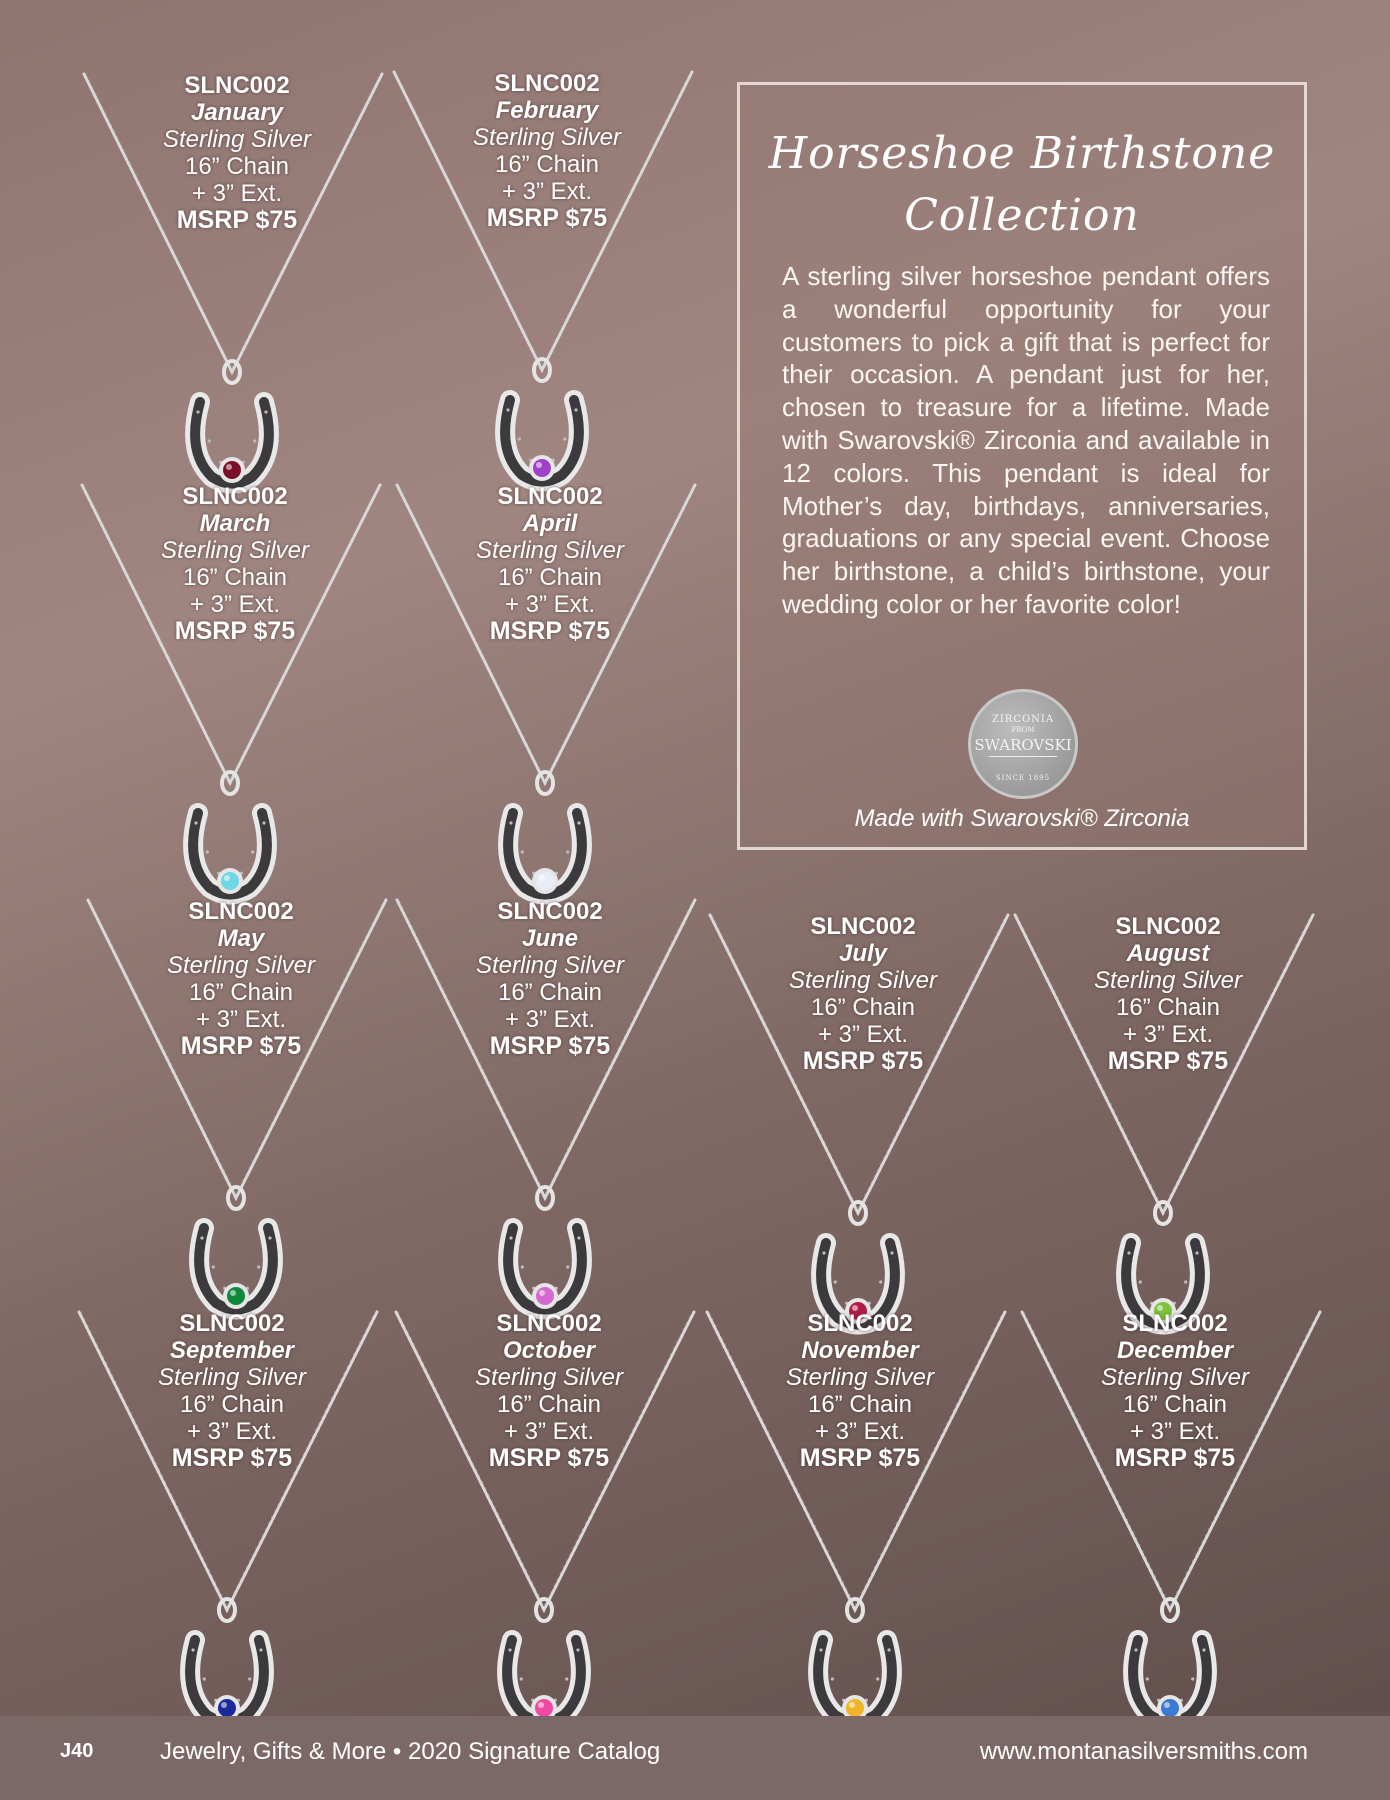 This screenshot has height=1800, width=1390. Describe the element at coordinates (860, 1350) in the screenshot. I see `product-month: November` at that location.